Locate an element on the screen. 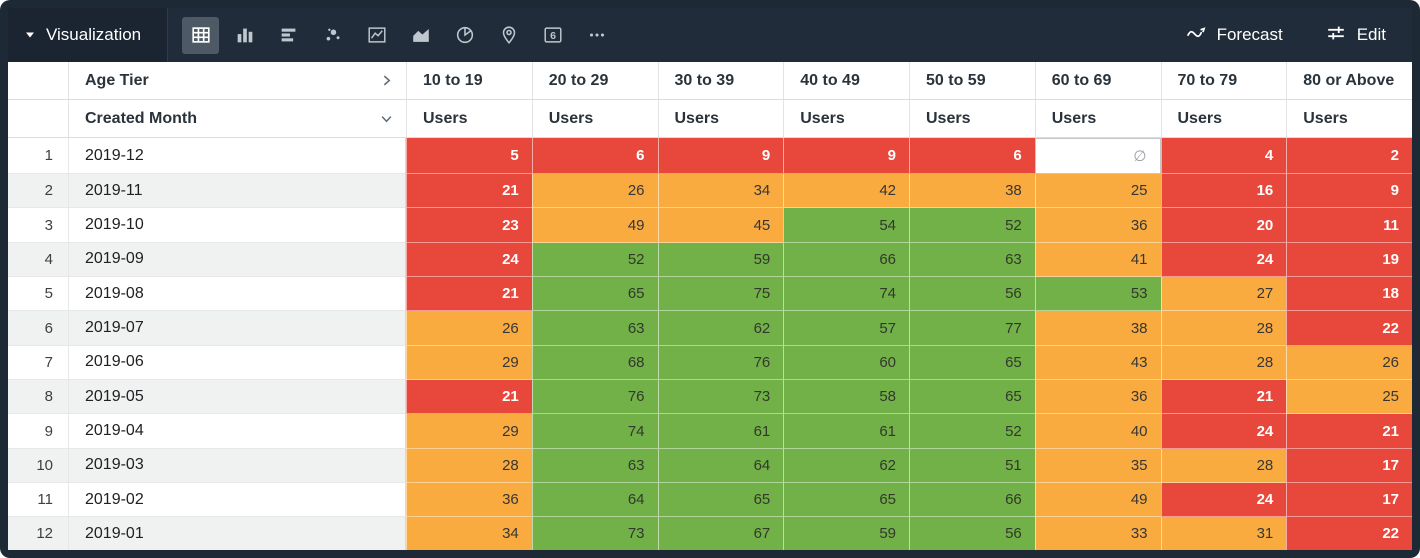  data-cell: 67 is located at coordinates (720, 533).